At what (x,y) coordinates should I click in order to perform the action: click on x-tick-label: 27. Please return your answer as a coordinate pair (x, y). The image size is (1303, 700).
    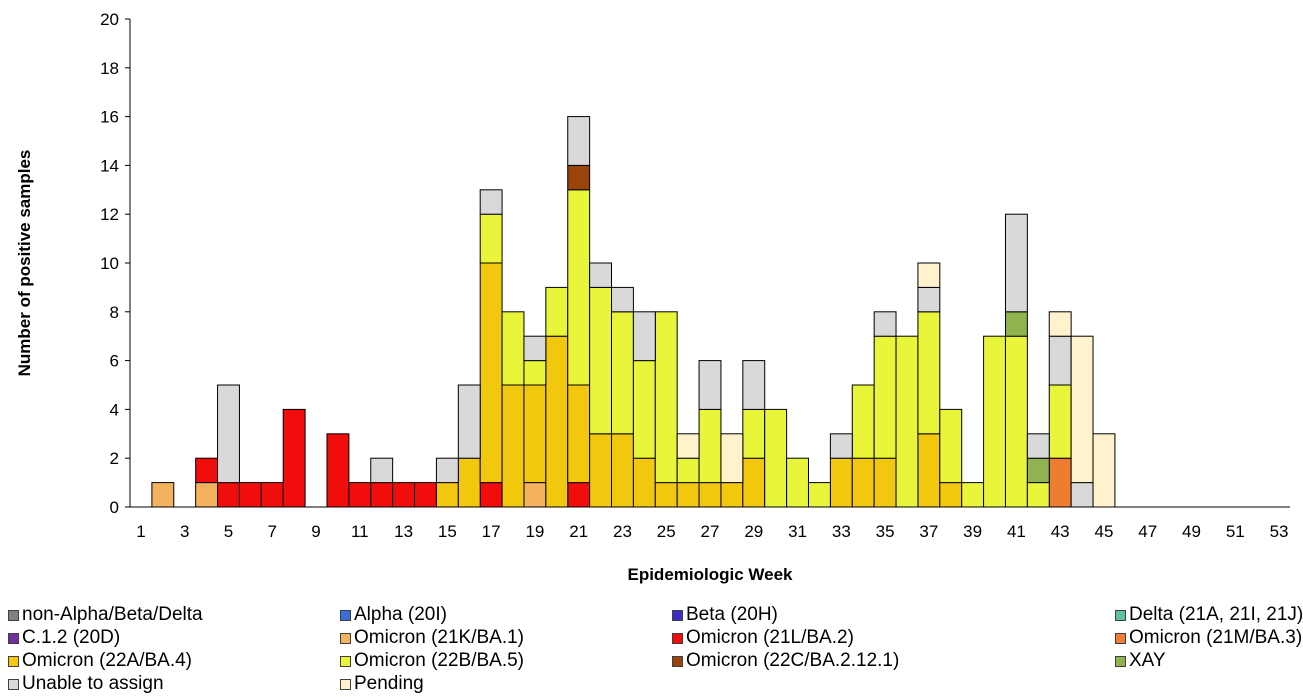
    Looking at the image, I should click on (710, 531).